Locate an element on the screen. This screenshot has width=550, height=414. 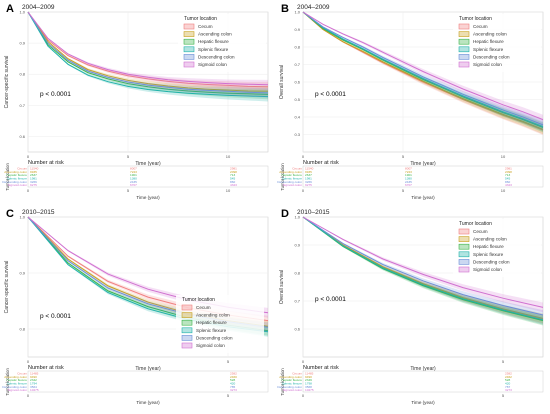
risk-cell: 713 is located at coordinates (507, 175).